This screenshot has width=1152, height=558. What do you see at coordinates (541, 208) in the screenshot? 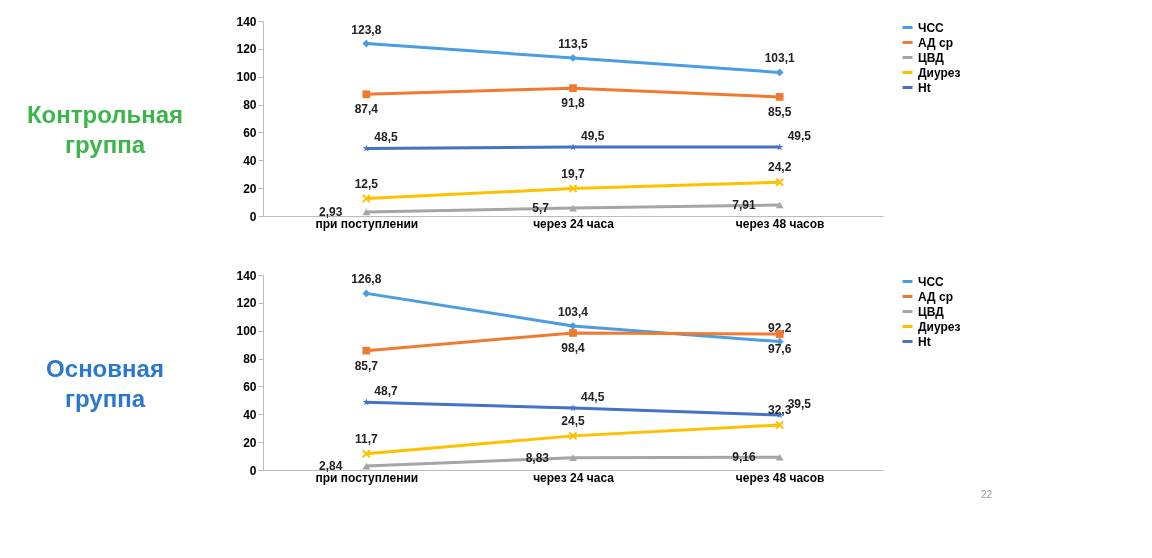
I see `data-label: 5,7` at bounding box center [541, 208].